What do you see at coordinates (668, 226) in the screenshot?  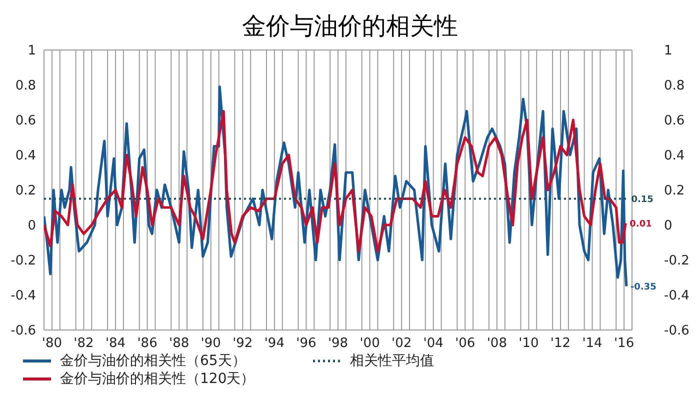 I see `y2-tick-label: 0` at bounding box center [668, 226].